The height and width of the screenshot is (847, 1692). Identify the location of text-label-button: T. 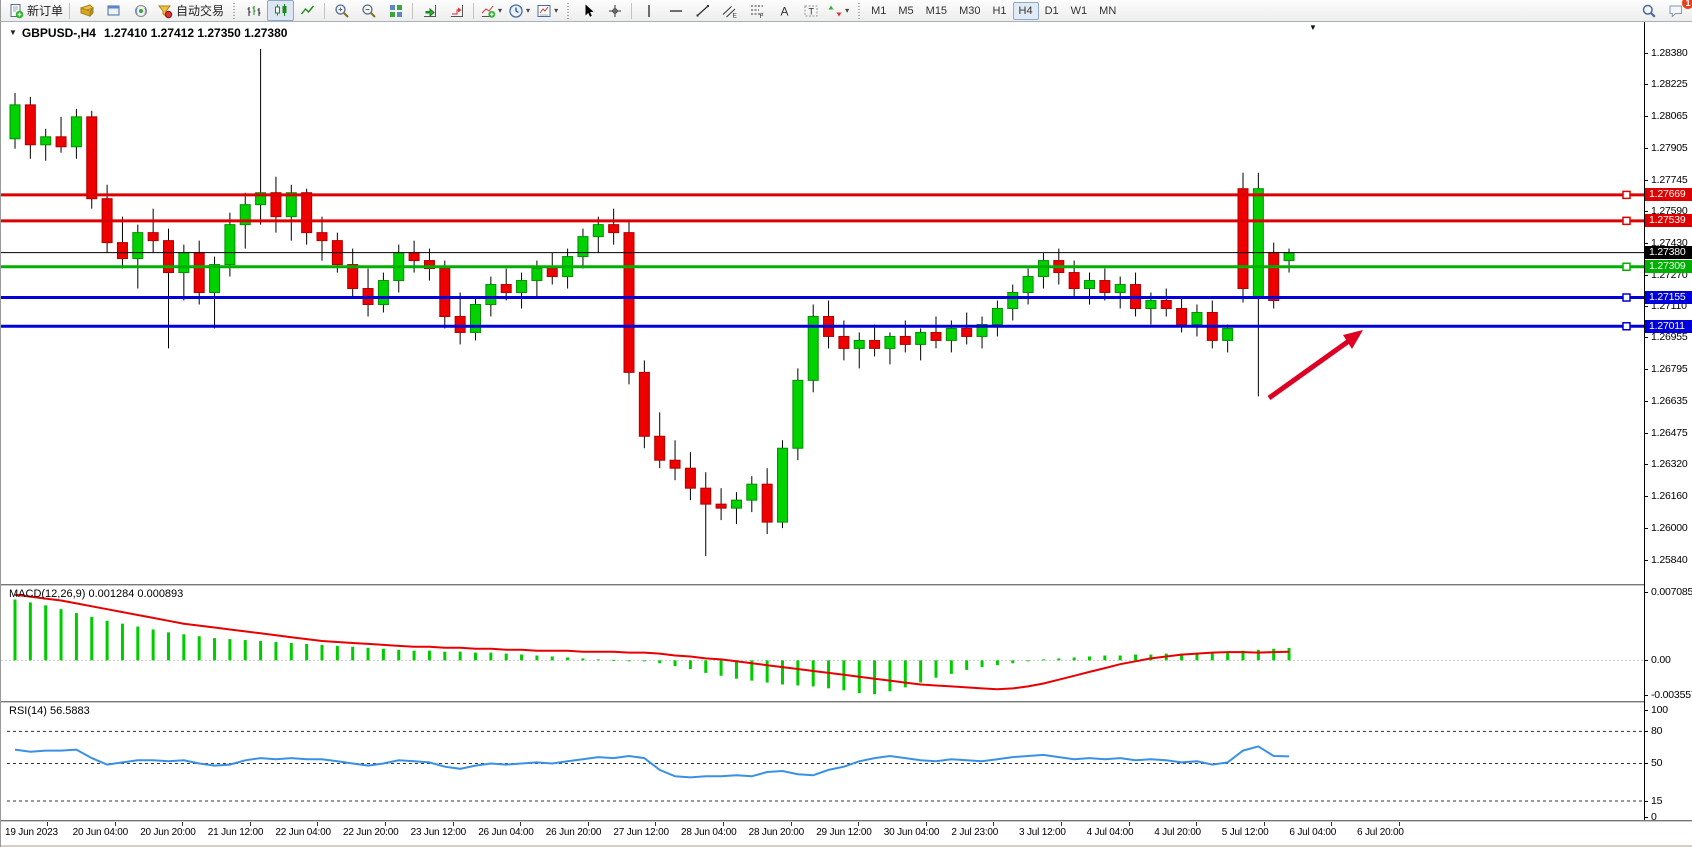
(810, 10).